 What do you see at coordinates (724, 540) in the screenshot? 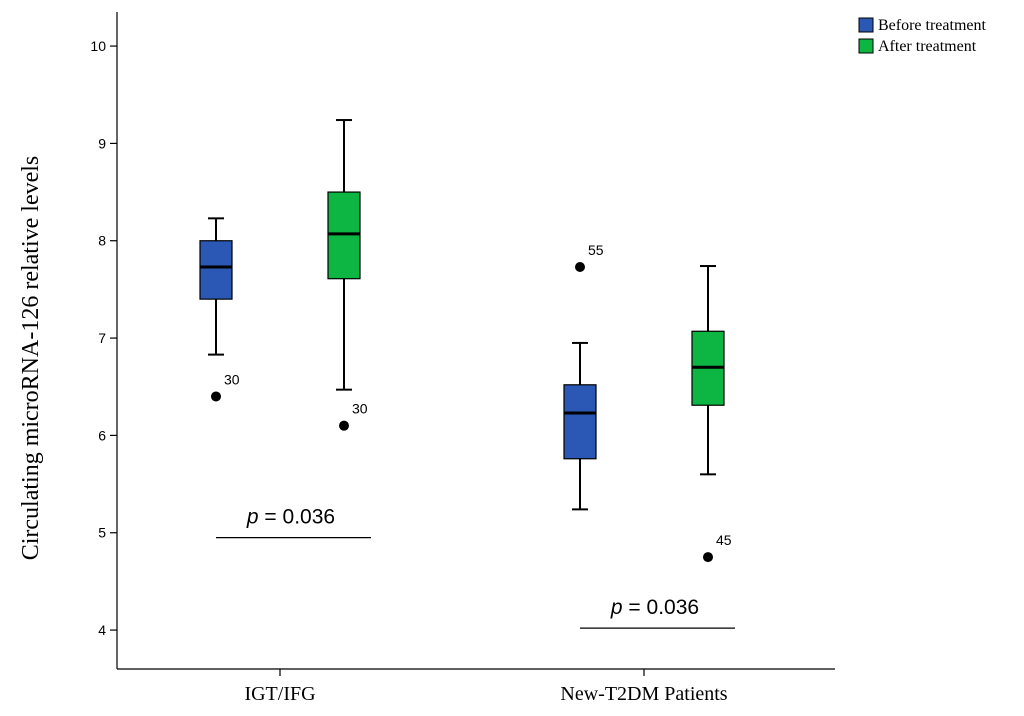
I see `outlier-label: 45` at bounding box center [724, 540].